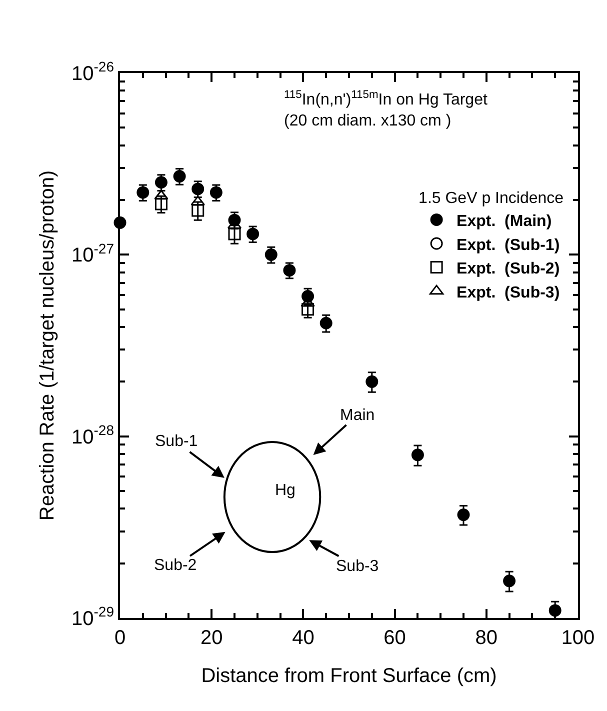 Image resolution: width=607 pixels, height=711 pixels. What do you see at coordinates (349, 676) in the screenshot?
I see `x-axis-title: Distance from Front Surface (cm)` at bounding box center [349, 676].